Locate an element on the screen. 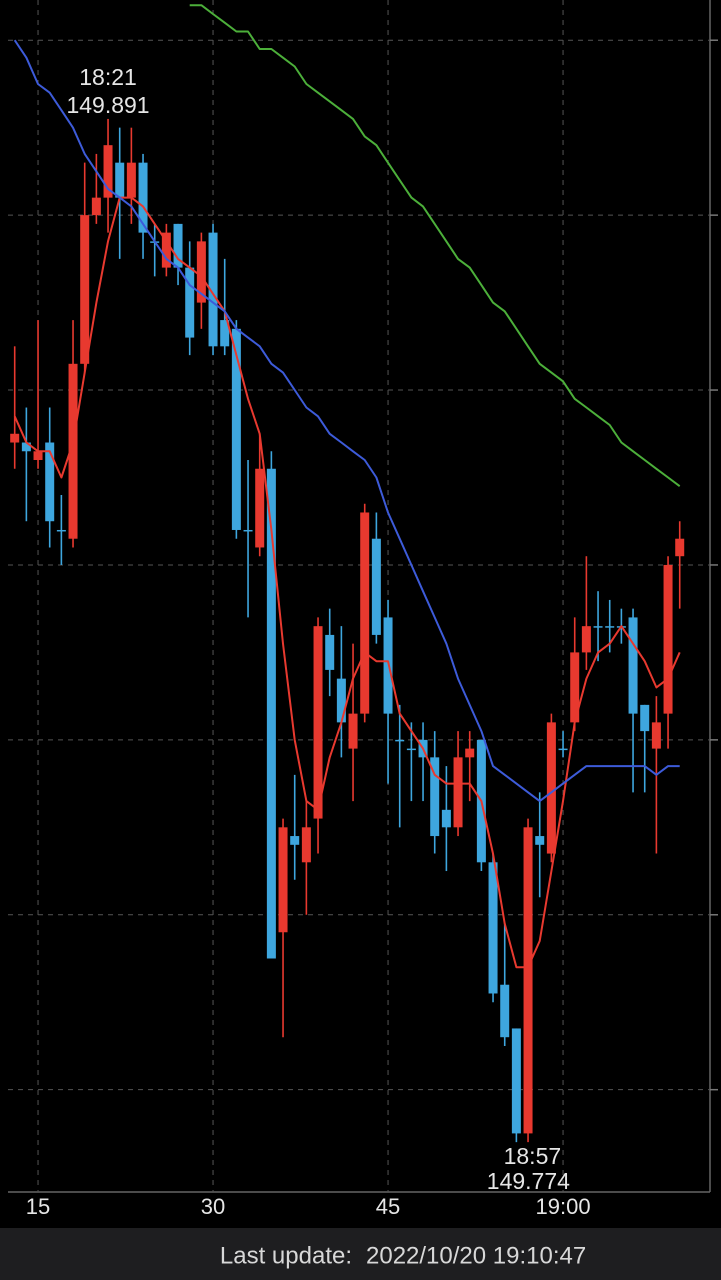  annotation-time: 18:21 is located at coordinates (108, 77).